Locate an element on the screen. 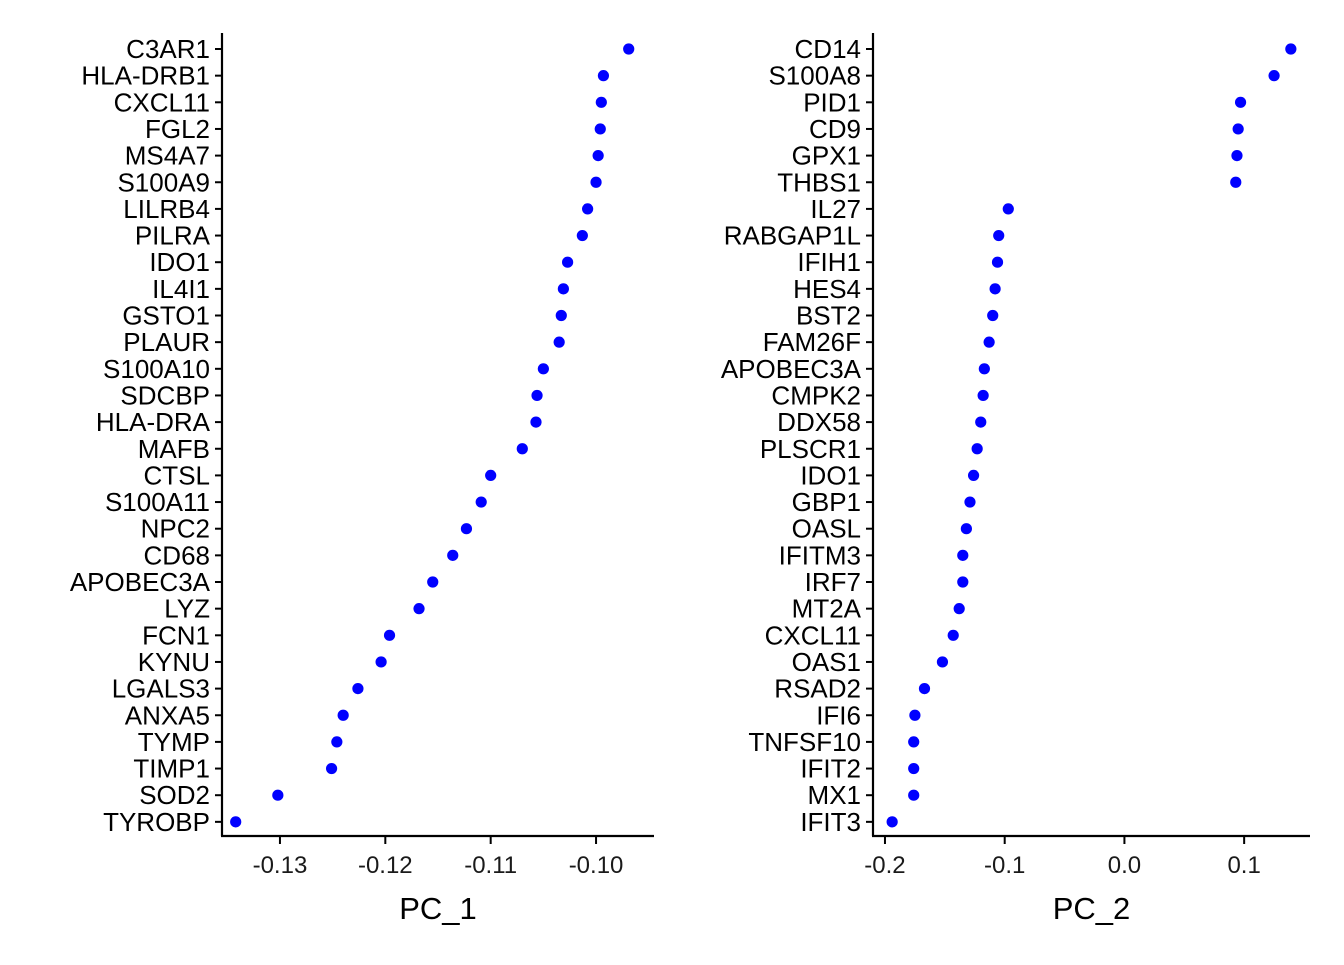 The height and width of the screenshot is (965, 1344). pc2-x-tick-label: 0.0 is located at coordinates (1124, 865).